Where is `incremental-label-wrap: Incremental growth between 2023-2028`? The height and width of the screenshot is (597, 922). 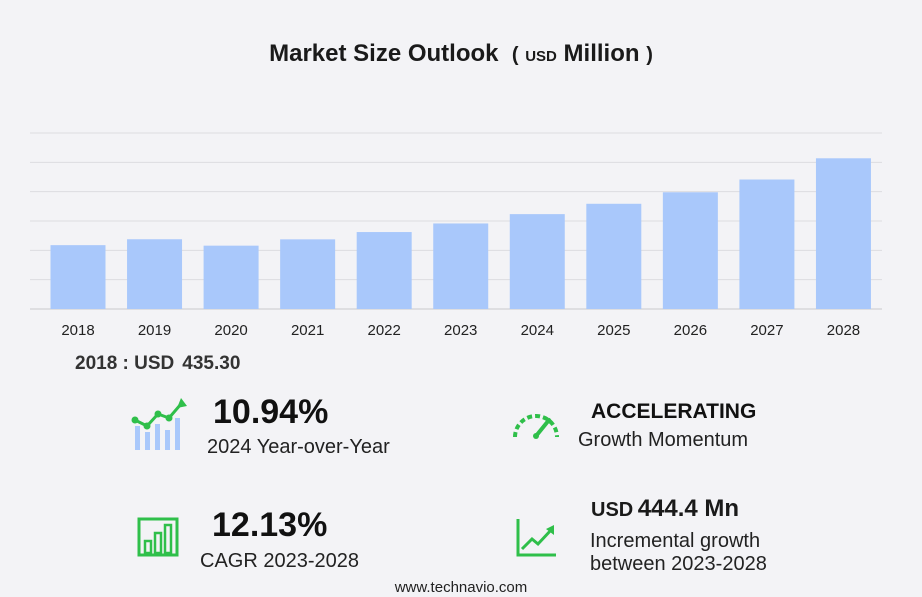
incremental-label-wrap: Incremental growth between 2023-2028 is located at coordinates (678, 553).